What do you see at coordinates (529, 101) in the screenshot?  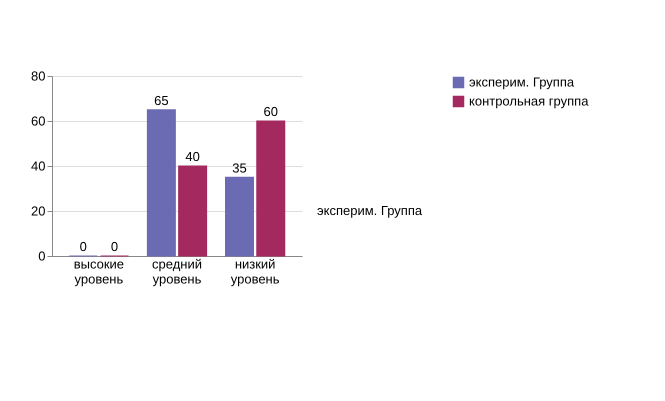 I see `legend-label: контрольная группа` at bounding box center [529, 101].